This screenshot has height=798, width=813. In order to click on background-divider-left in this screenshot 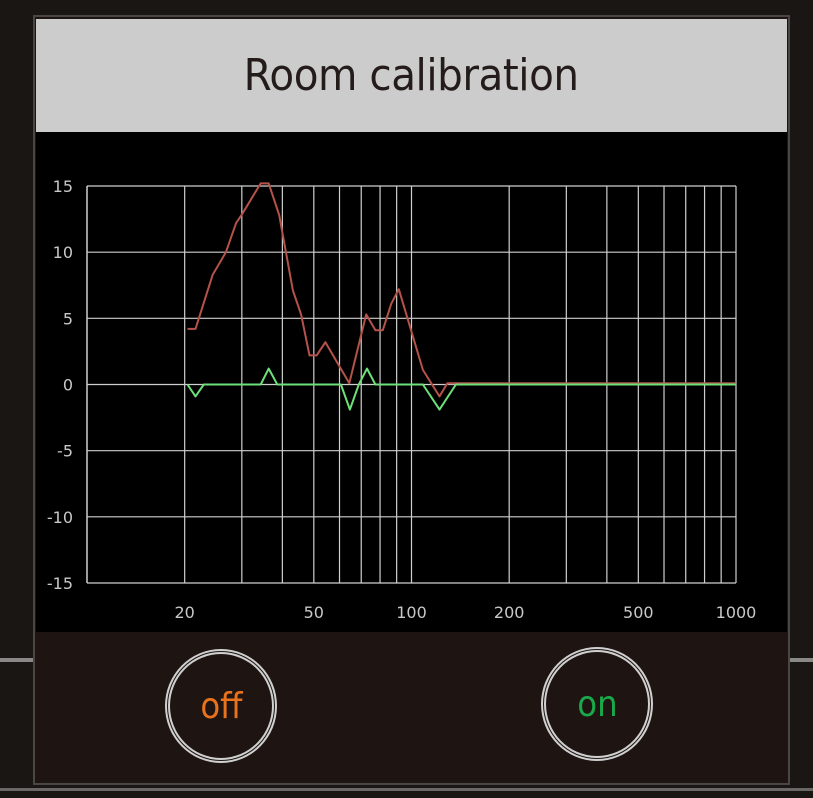, I will do `click(17, 660)`.